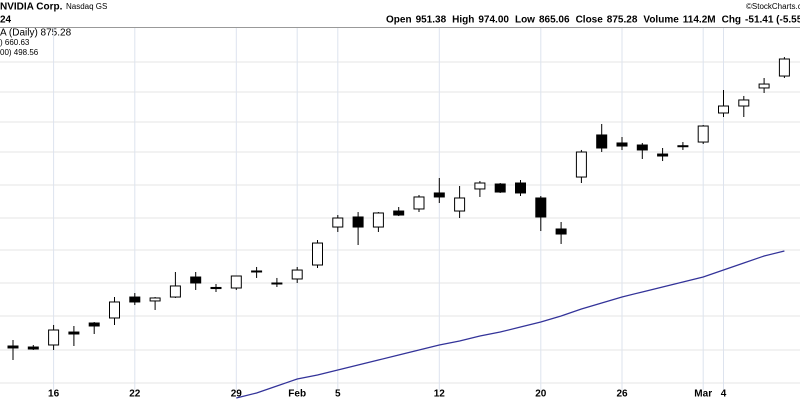 This screenshot has height=400, width=800. What do you see at coordinates (541, 394) in the screenshot?
I see `x-tick-label: 20` at bounding box center [541, 394].